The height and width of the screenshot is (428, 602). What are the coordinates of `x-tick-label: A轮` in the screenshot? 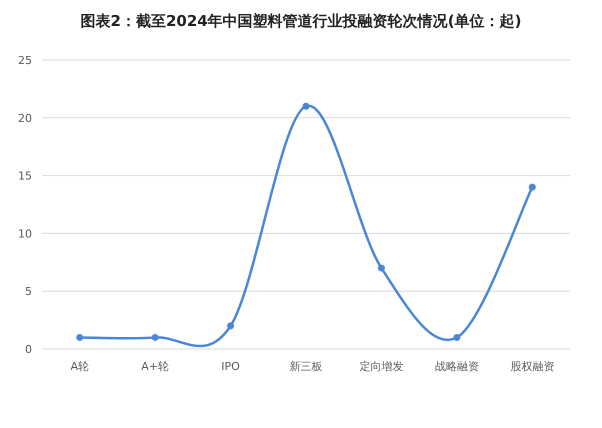 It's located at (79, 366).